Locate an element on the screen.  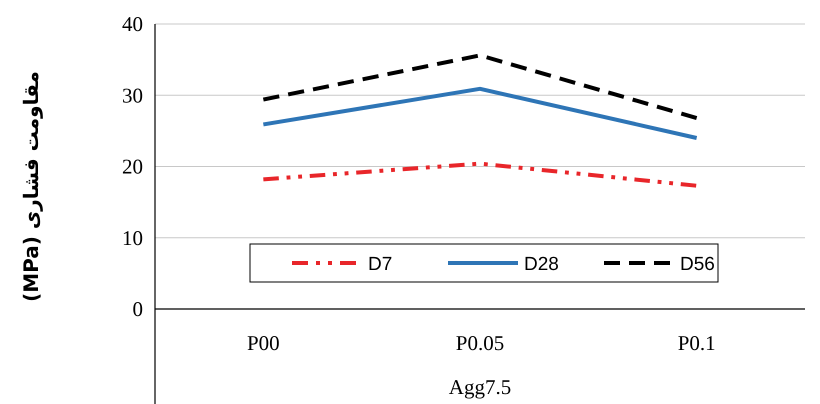
legend-label: D56 is located at coordinates (697, 264).